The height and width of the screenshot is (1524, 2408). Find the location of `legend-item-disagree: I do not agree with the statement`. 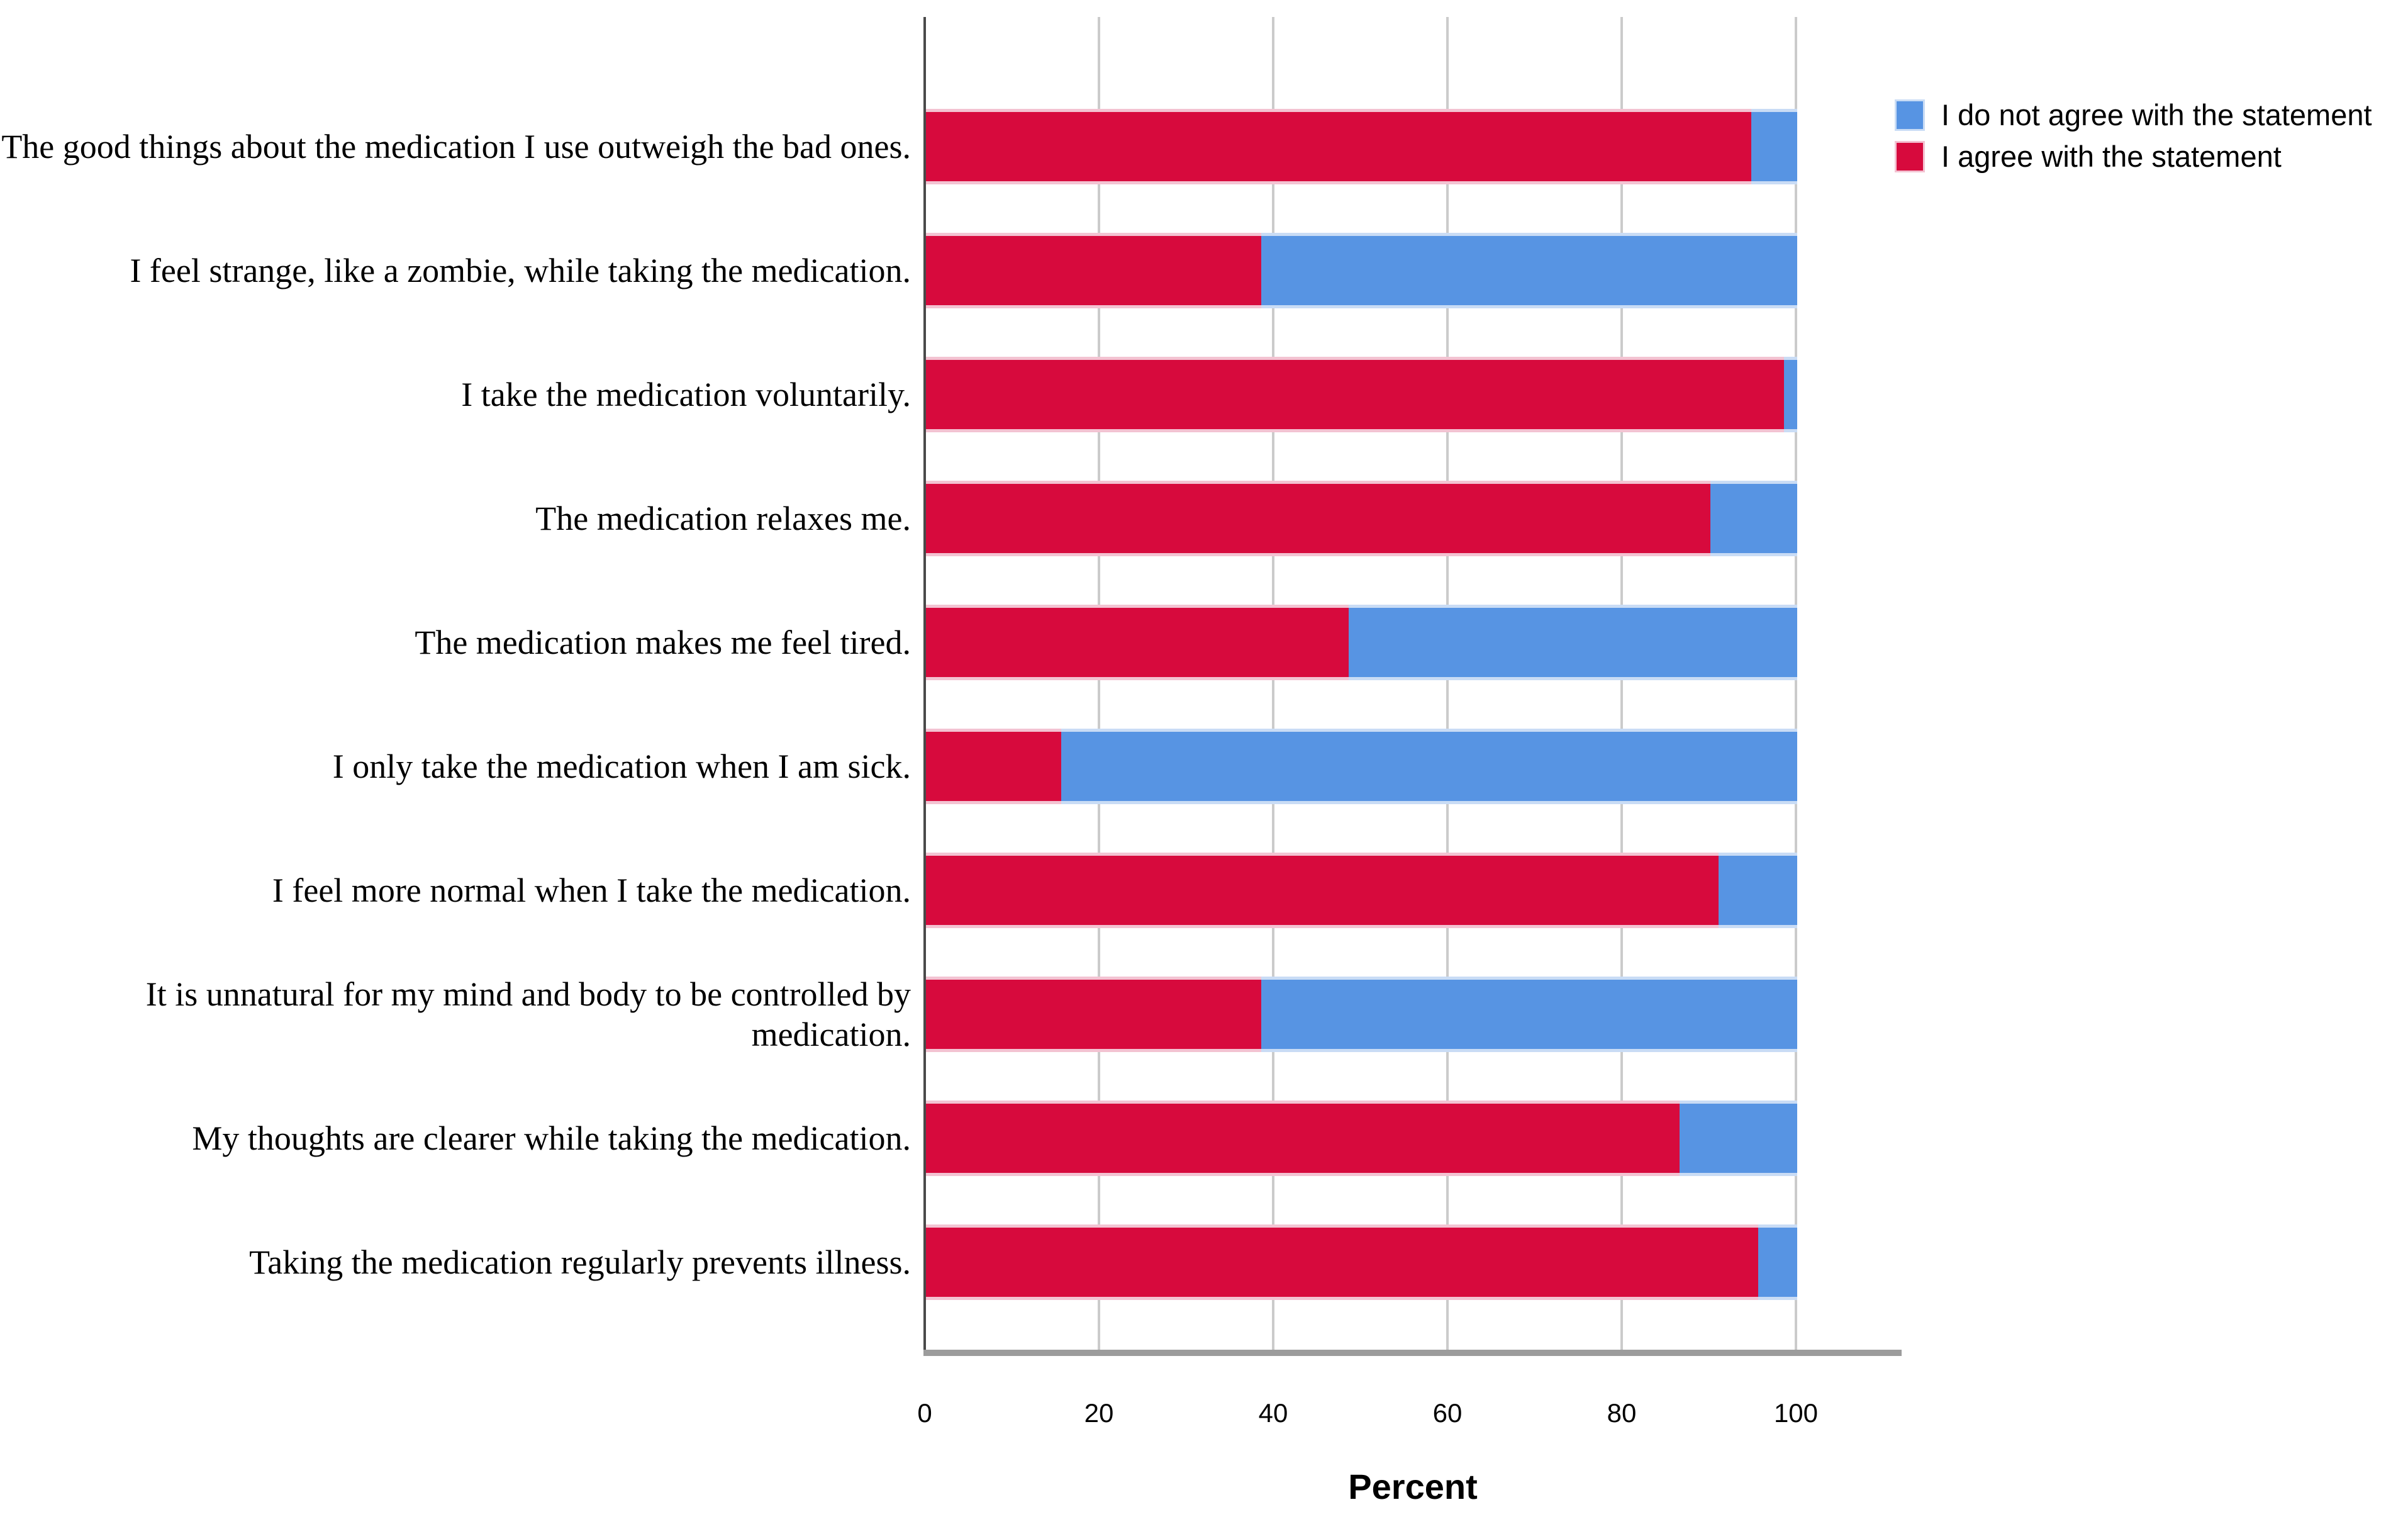

legend-item-disagree: I do not agree with the statement is located at coordinates (2133, 115).